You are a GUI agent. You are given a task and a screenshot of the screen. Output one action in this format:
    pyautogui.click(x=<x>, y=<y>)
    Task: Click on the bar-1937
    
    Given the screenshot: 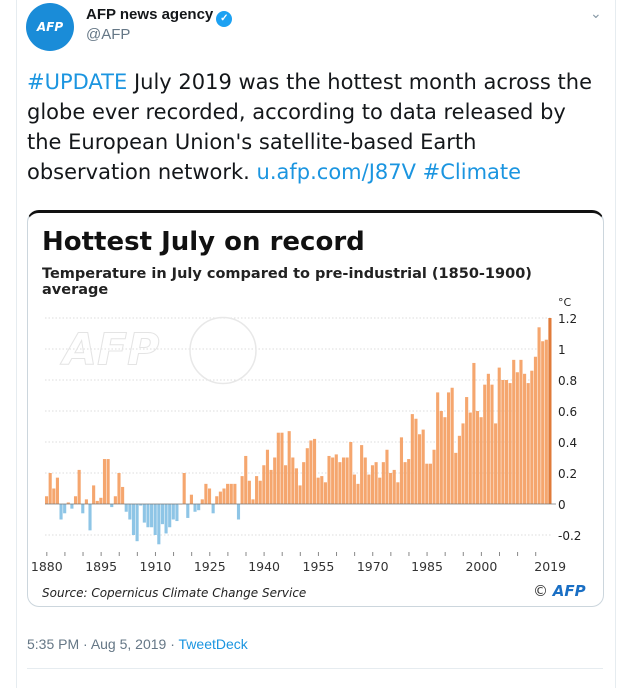 What is the action you would take?
    pyautogui.click(x=253, y=501)
    